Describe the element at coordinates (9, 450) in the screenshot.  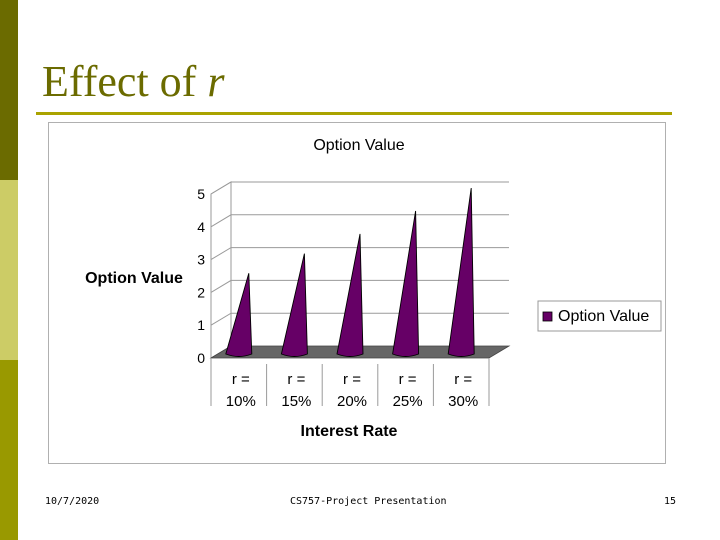
I see `sidebar-segment-bottom` at that location.